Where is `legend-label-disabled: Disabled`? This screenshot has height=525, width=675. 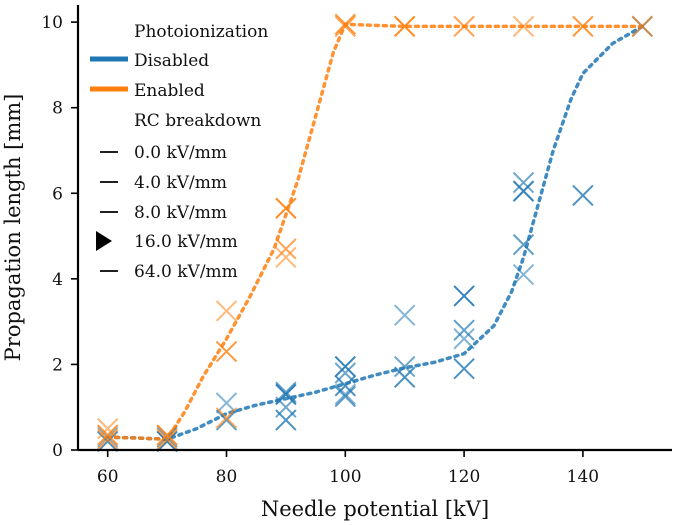 legend-label-disabled: Disabled is located at coordinates (171, 61).